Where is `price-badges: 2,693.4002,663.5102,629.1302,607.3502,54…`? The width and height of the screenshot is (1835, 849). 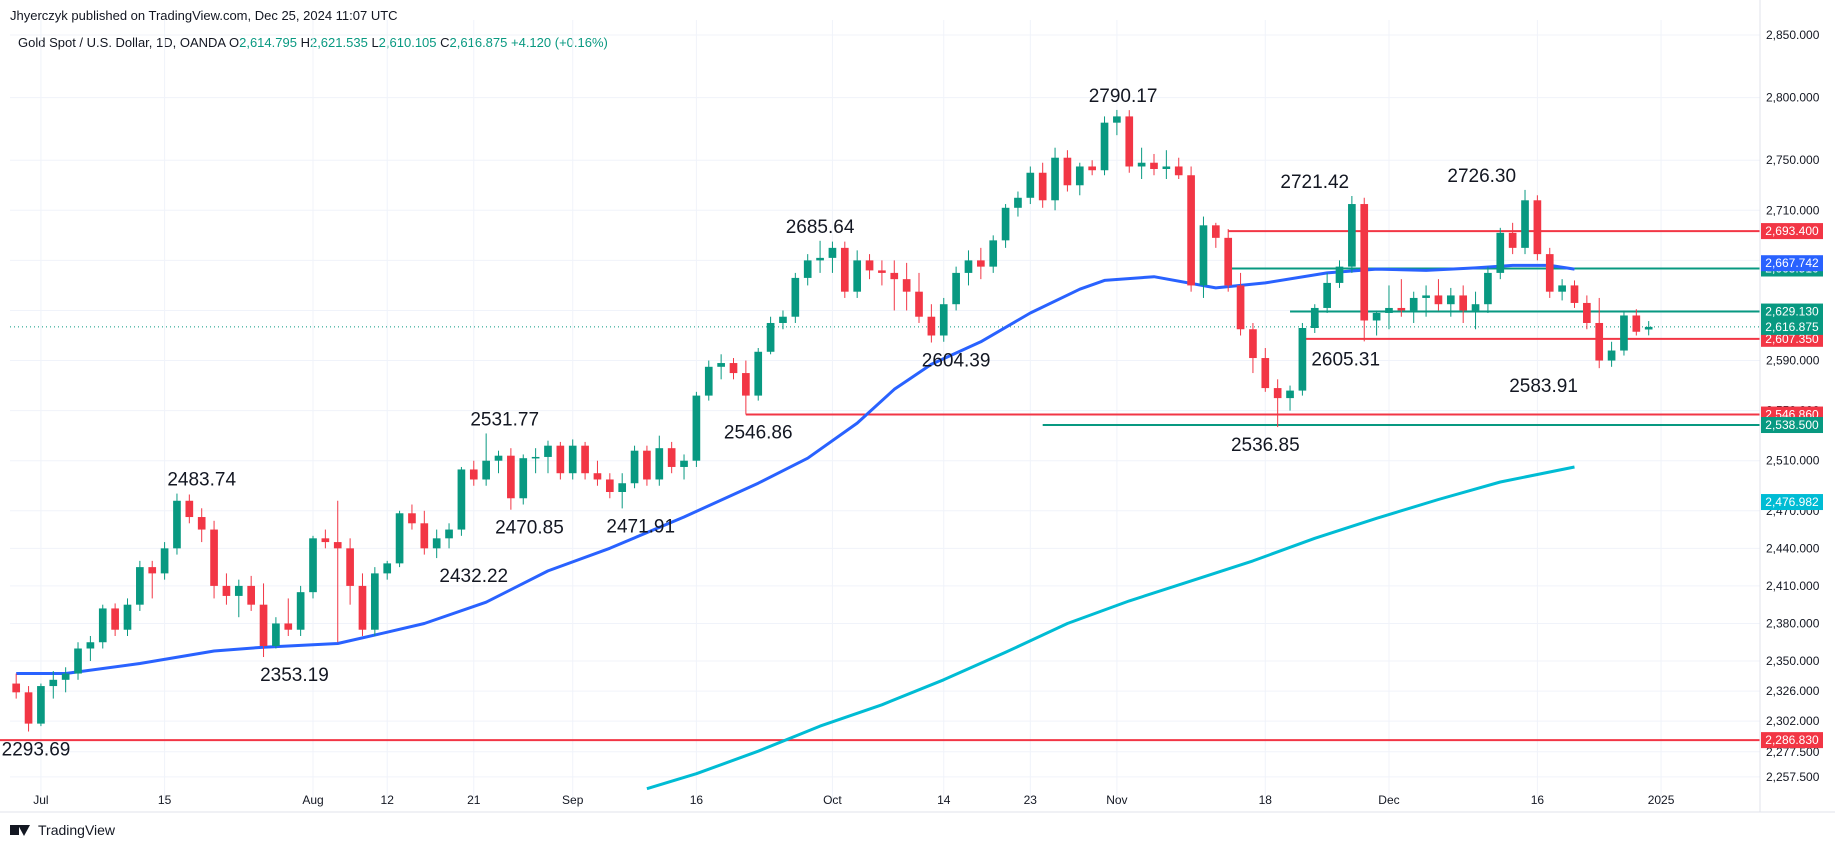 price-badges: 2,693.4002,663.5102,629.1302,607.3502,54… is located at coordinates (1792, 486).